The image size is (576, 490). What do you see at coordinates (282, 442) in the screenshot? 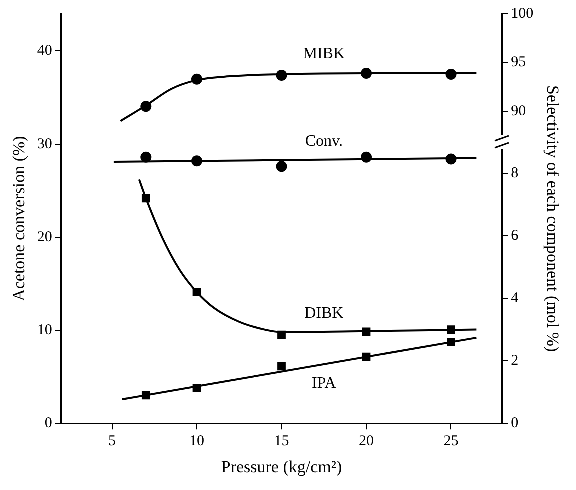
I see `x-tick-label: 15` at bounding box center [282, 442].